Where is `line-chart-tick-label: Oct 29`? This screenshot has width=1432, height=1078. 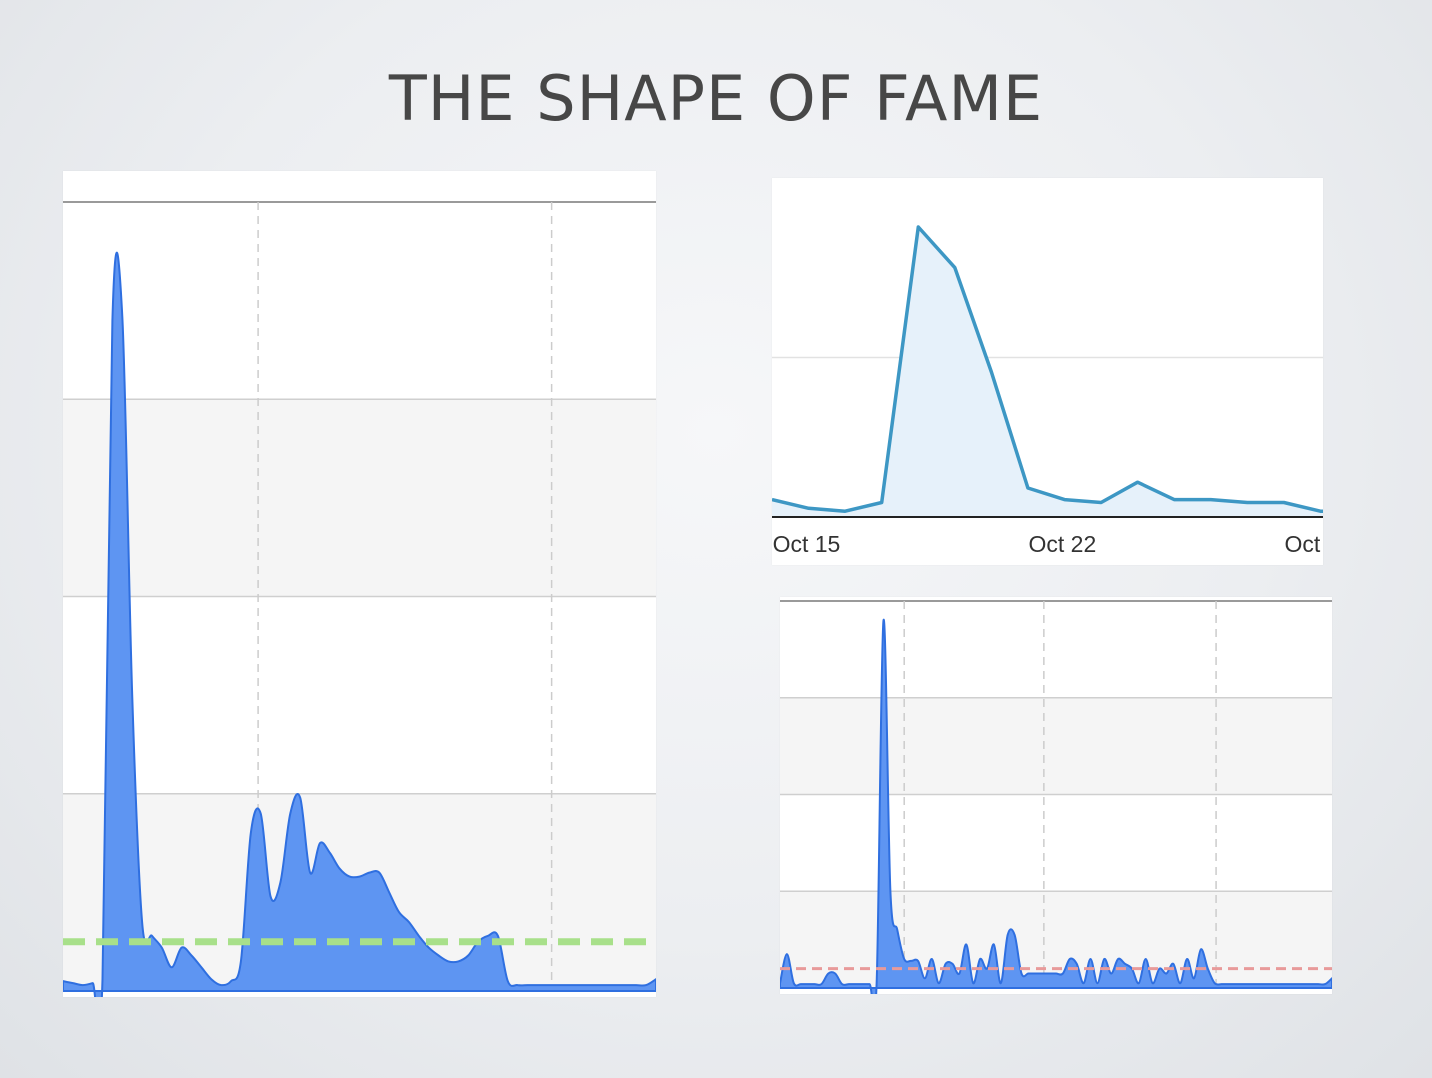
line-chart-tick-label: Oct 29 is located at coordinates (1303, 544).